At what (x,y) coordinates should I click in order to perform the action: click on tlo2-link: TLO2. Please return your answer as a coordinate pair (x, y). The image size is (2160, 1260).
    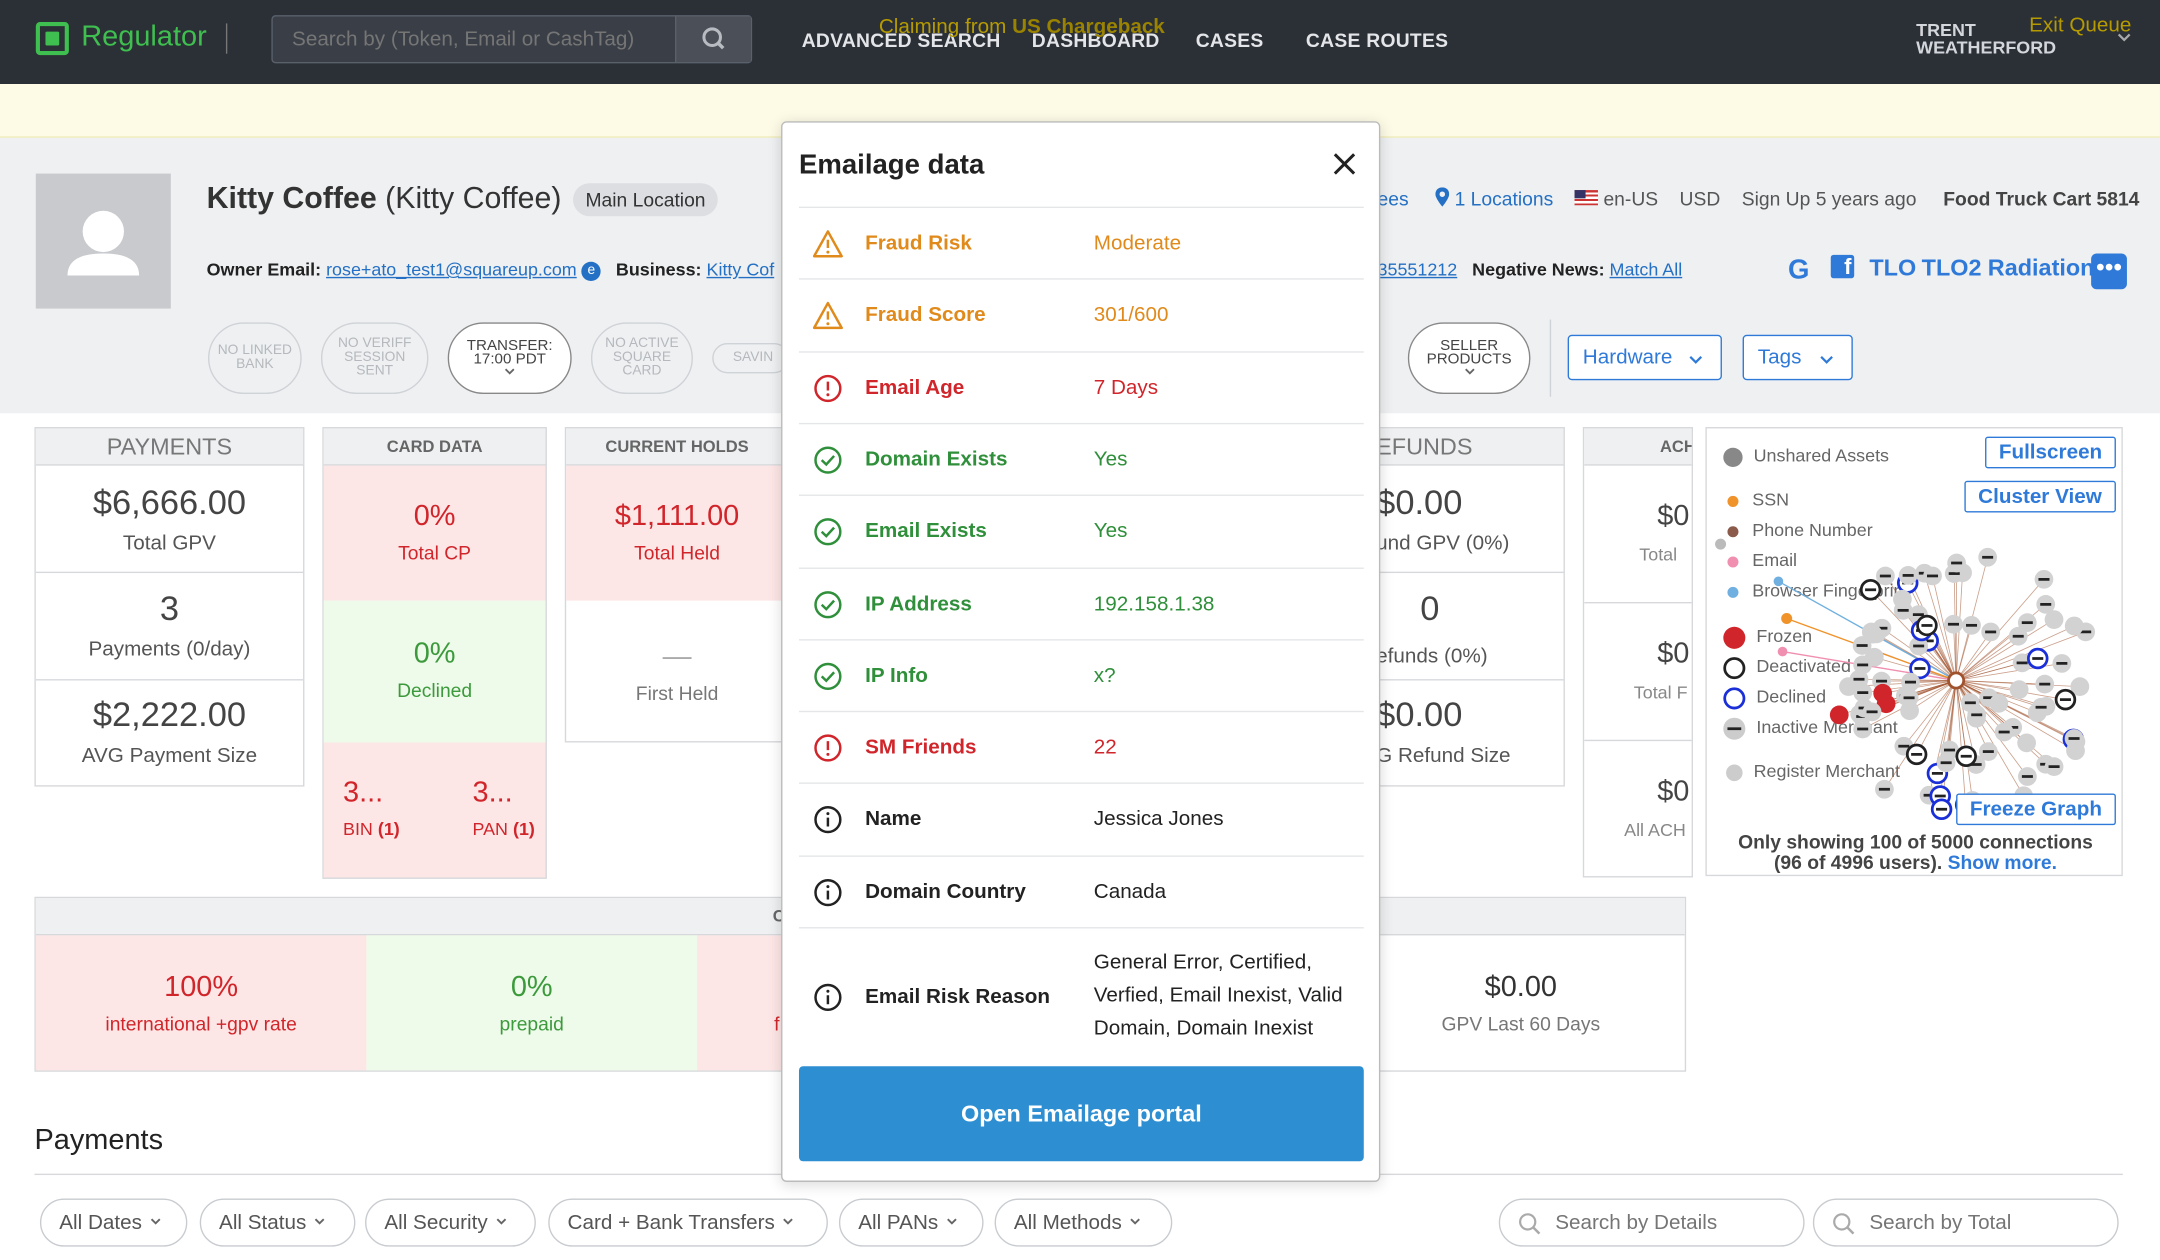
    Looking at the image, I should click on (1951, 268).